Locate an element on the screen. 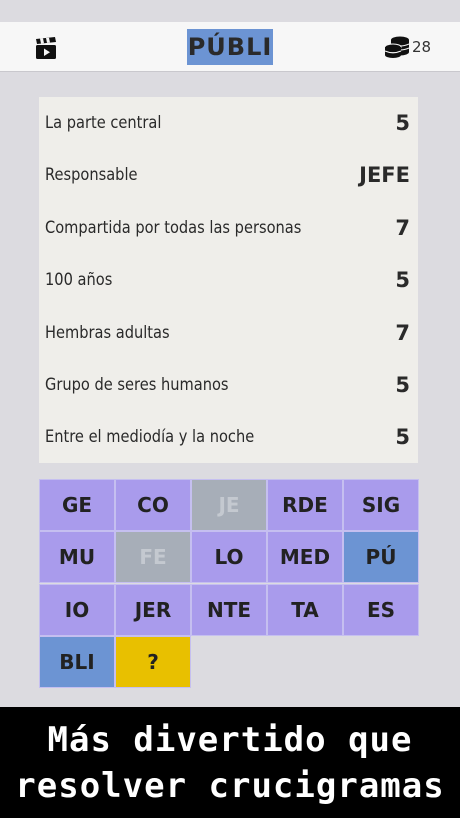 The image size is (460, 818). syllable-tile: TA is located at coordinates (305, 610).